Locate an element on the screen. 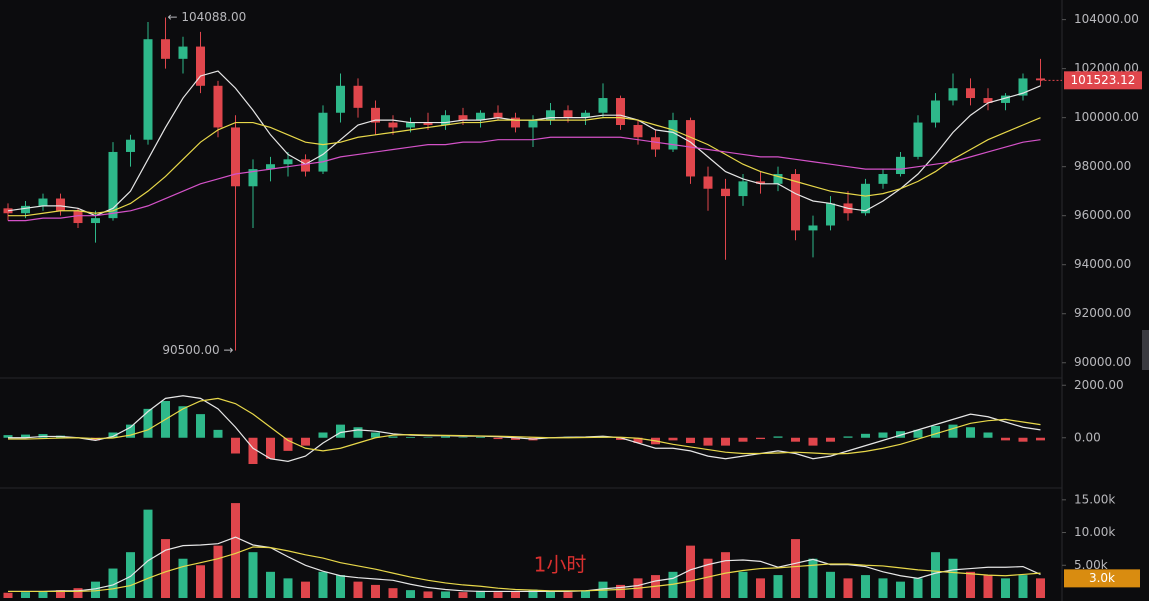 The width and height of the screenshot is (1149, 601). y-tick-label: 100000.00 is located at coordinates (1106, 117).